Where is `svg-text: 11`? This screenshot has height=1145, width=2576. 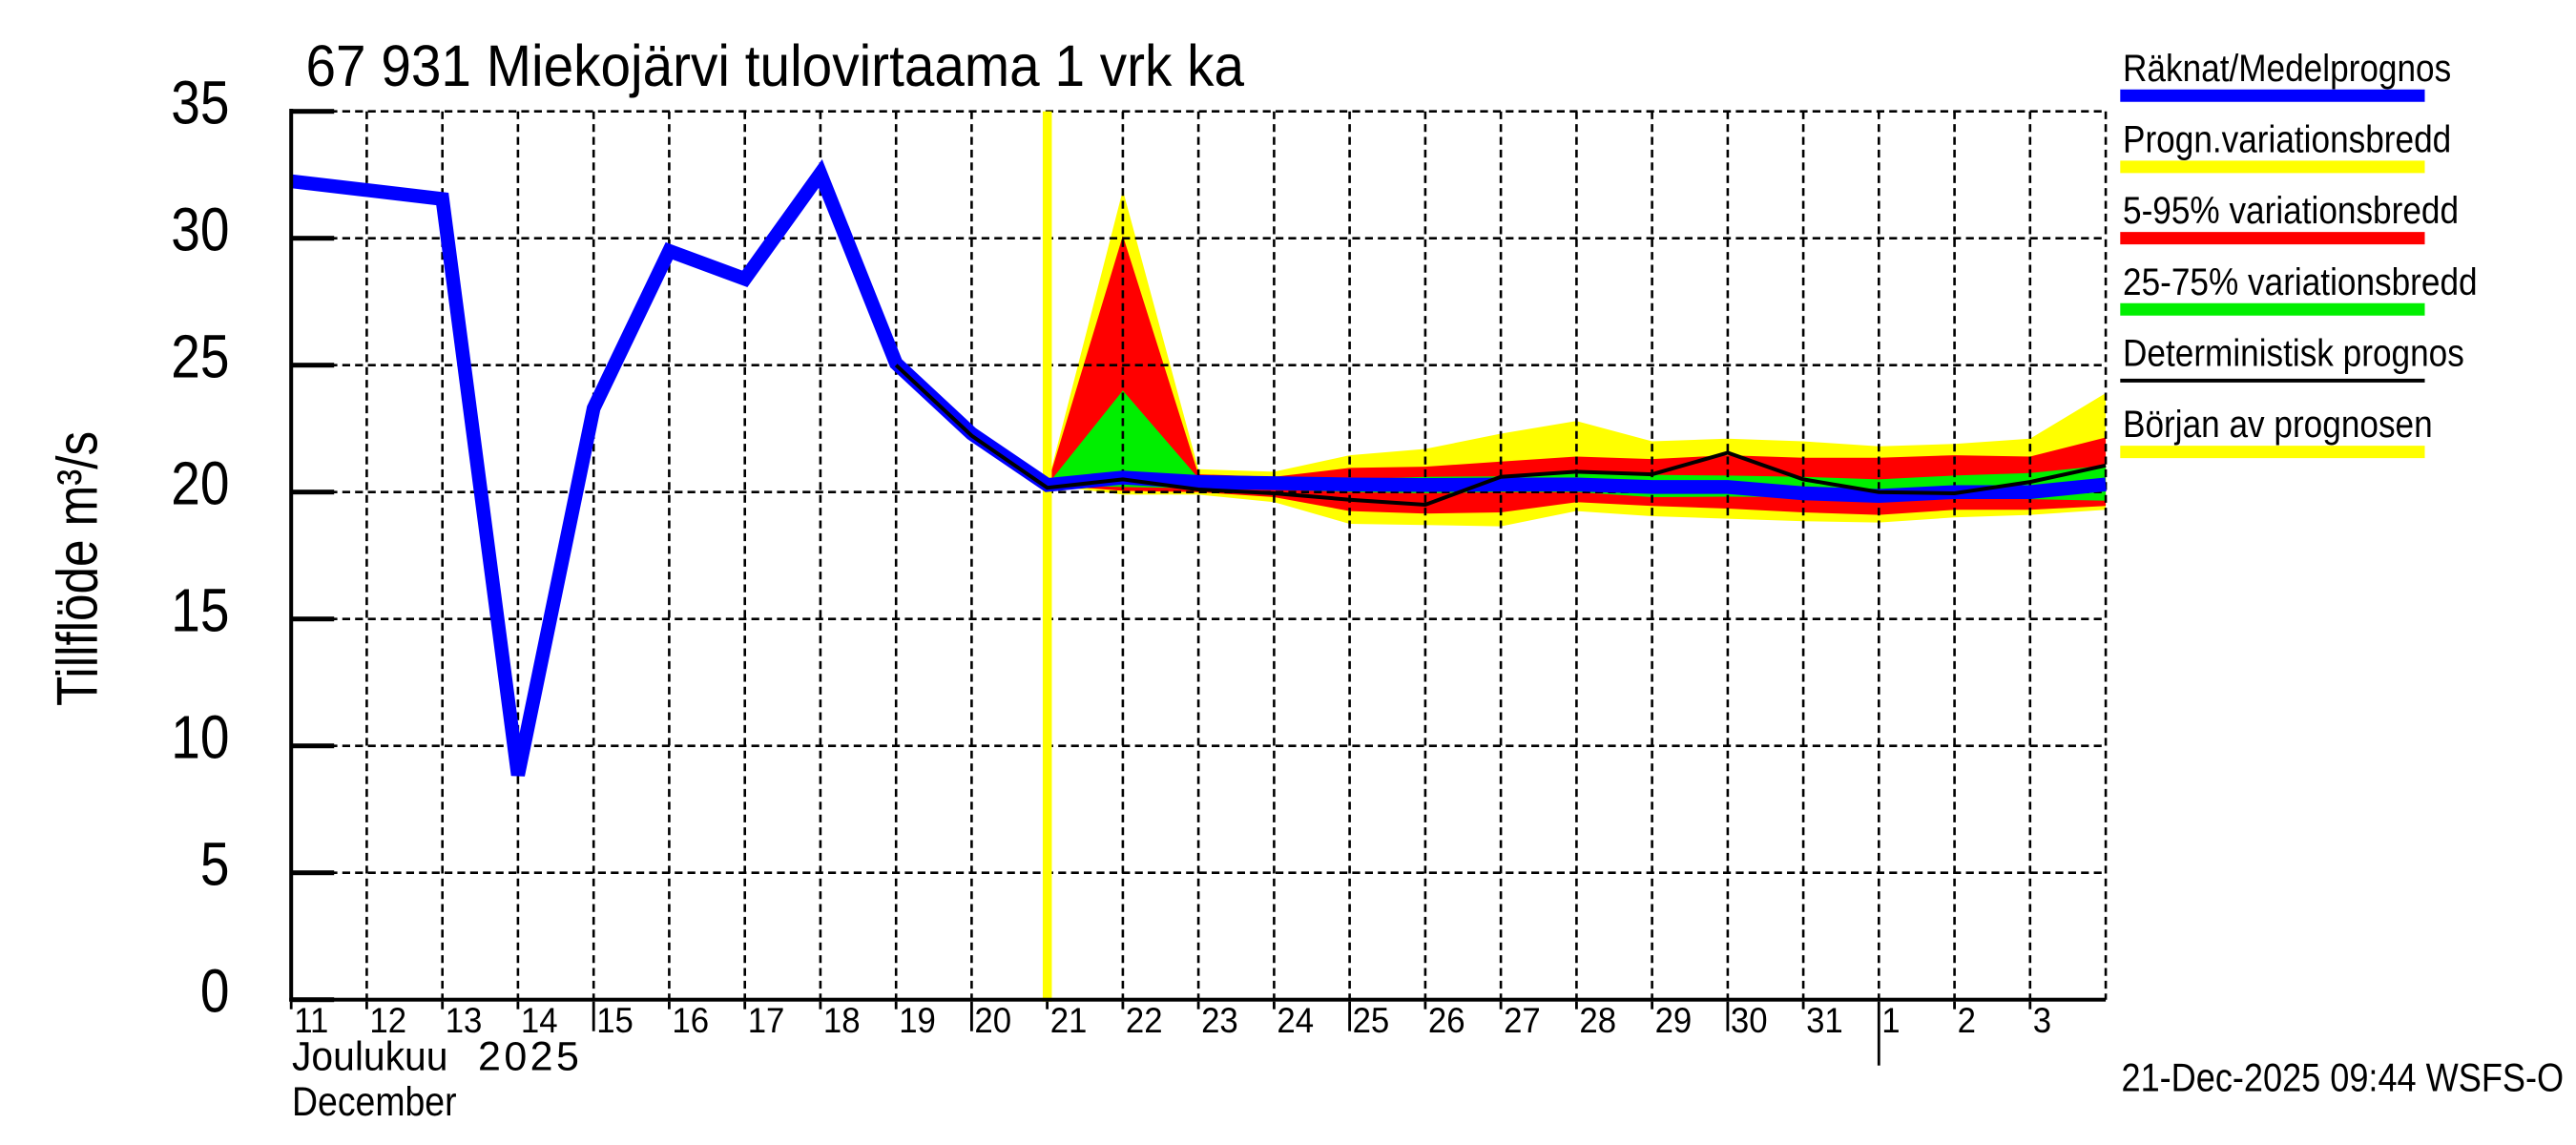 svg-text: 11 is located at coordinates (311, 1021).